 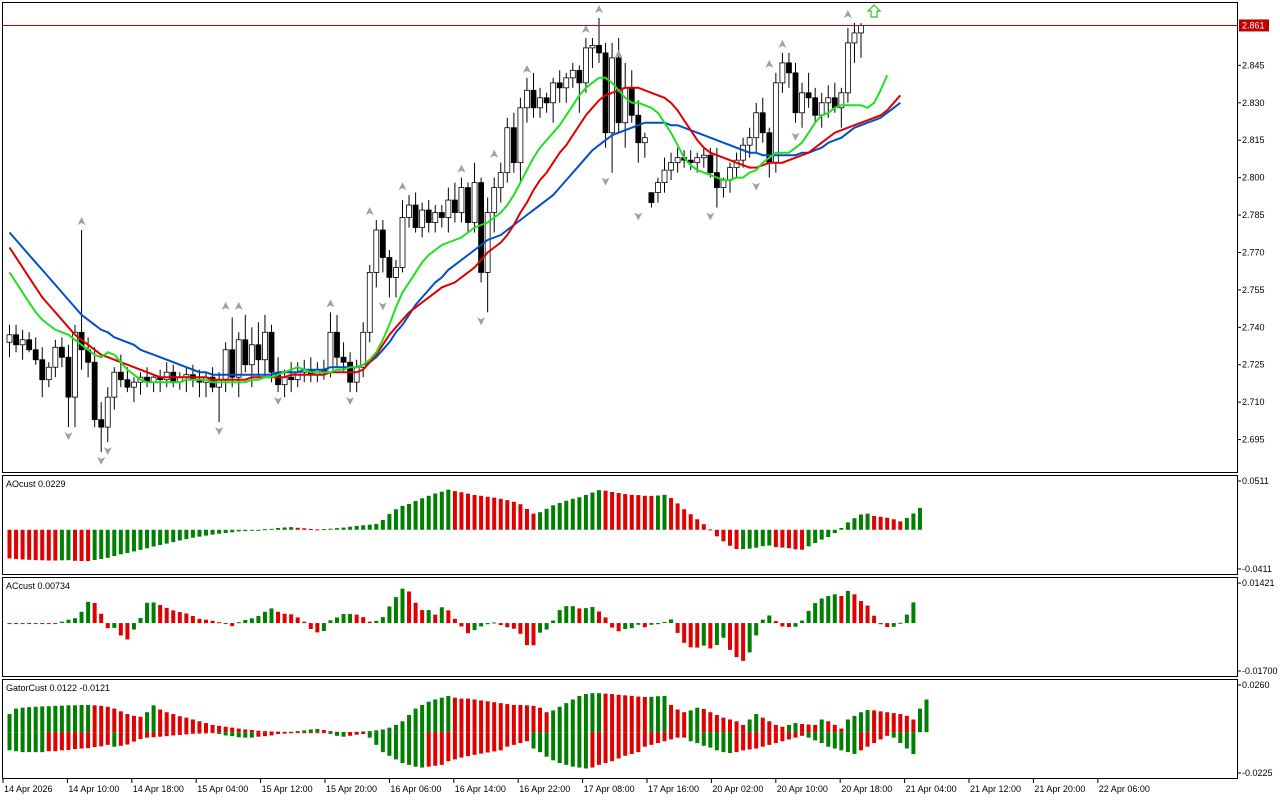 What do you see at coordinates (620, 627) in the screenshot?
I see `ac-pane-frame` at bounding box center [620, 627].